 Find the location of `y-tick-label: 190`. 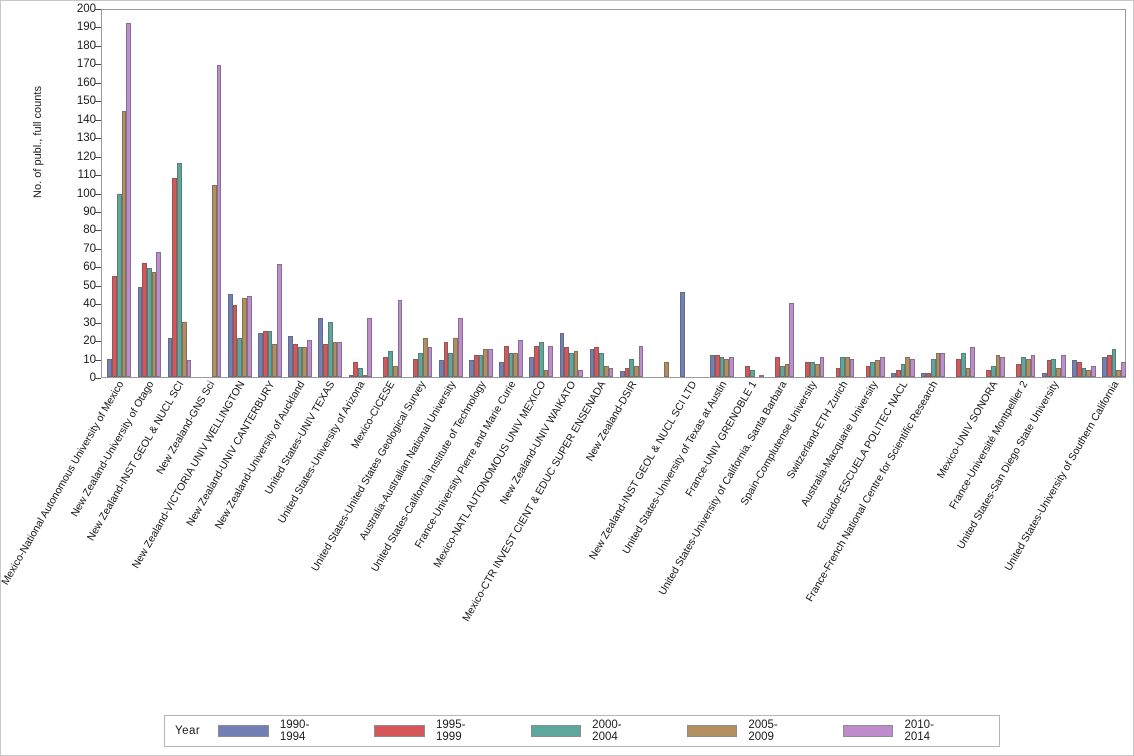

y-tick-label: 190 is located at coordinates (86, 27).